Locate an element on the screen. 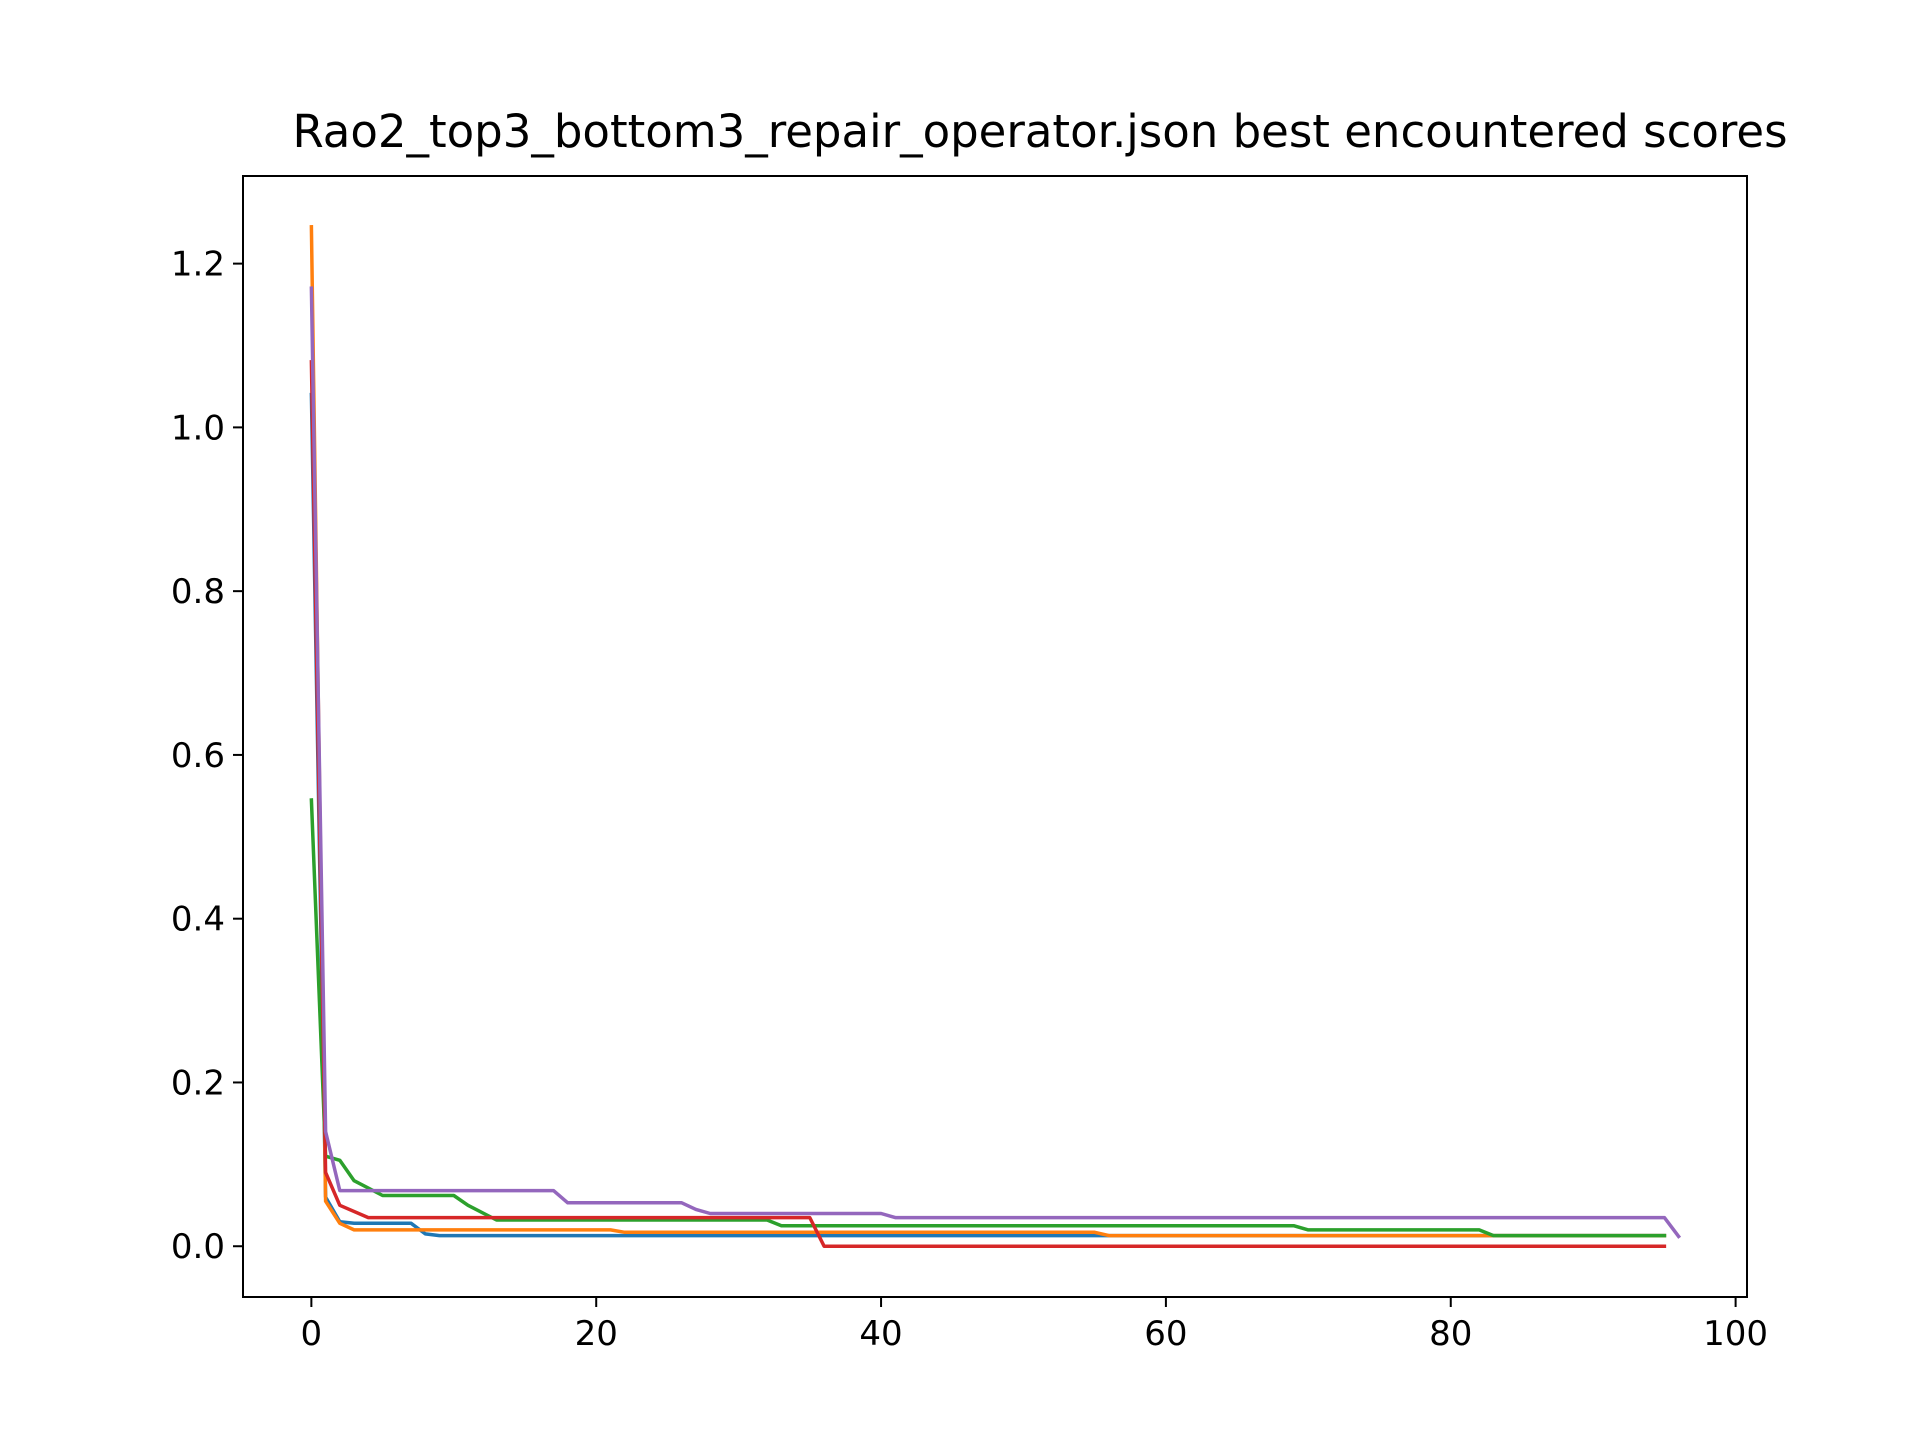 The height and width of the screenshot is (1440, 1920). x-tick-label: 100 is located at coordinates (1735, 1334).